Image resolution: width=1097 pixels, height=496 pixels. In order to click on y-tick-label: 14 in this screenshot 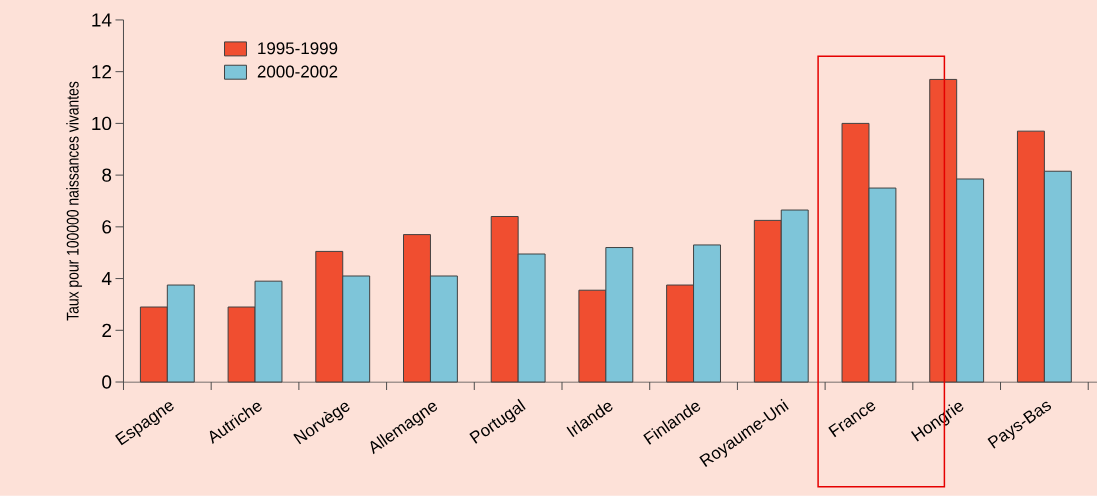, I will do `click(102, 20)`.